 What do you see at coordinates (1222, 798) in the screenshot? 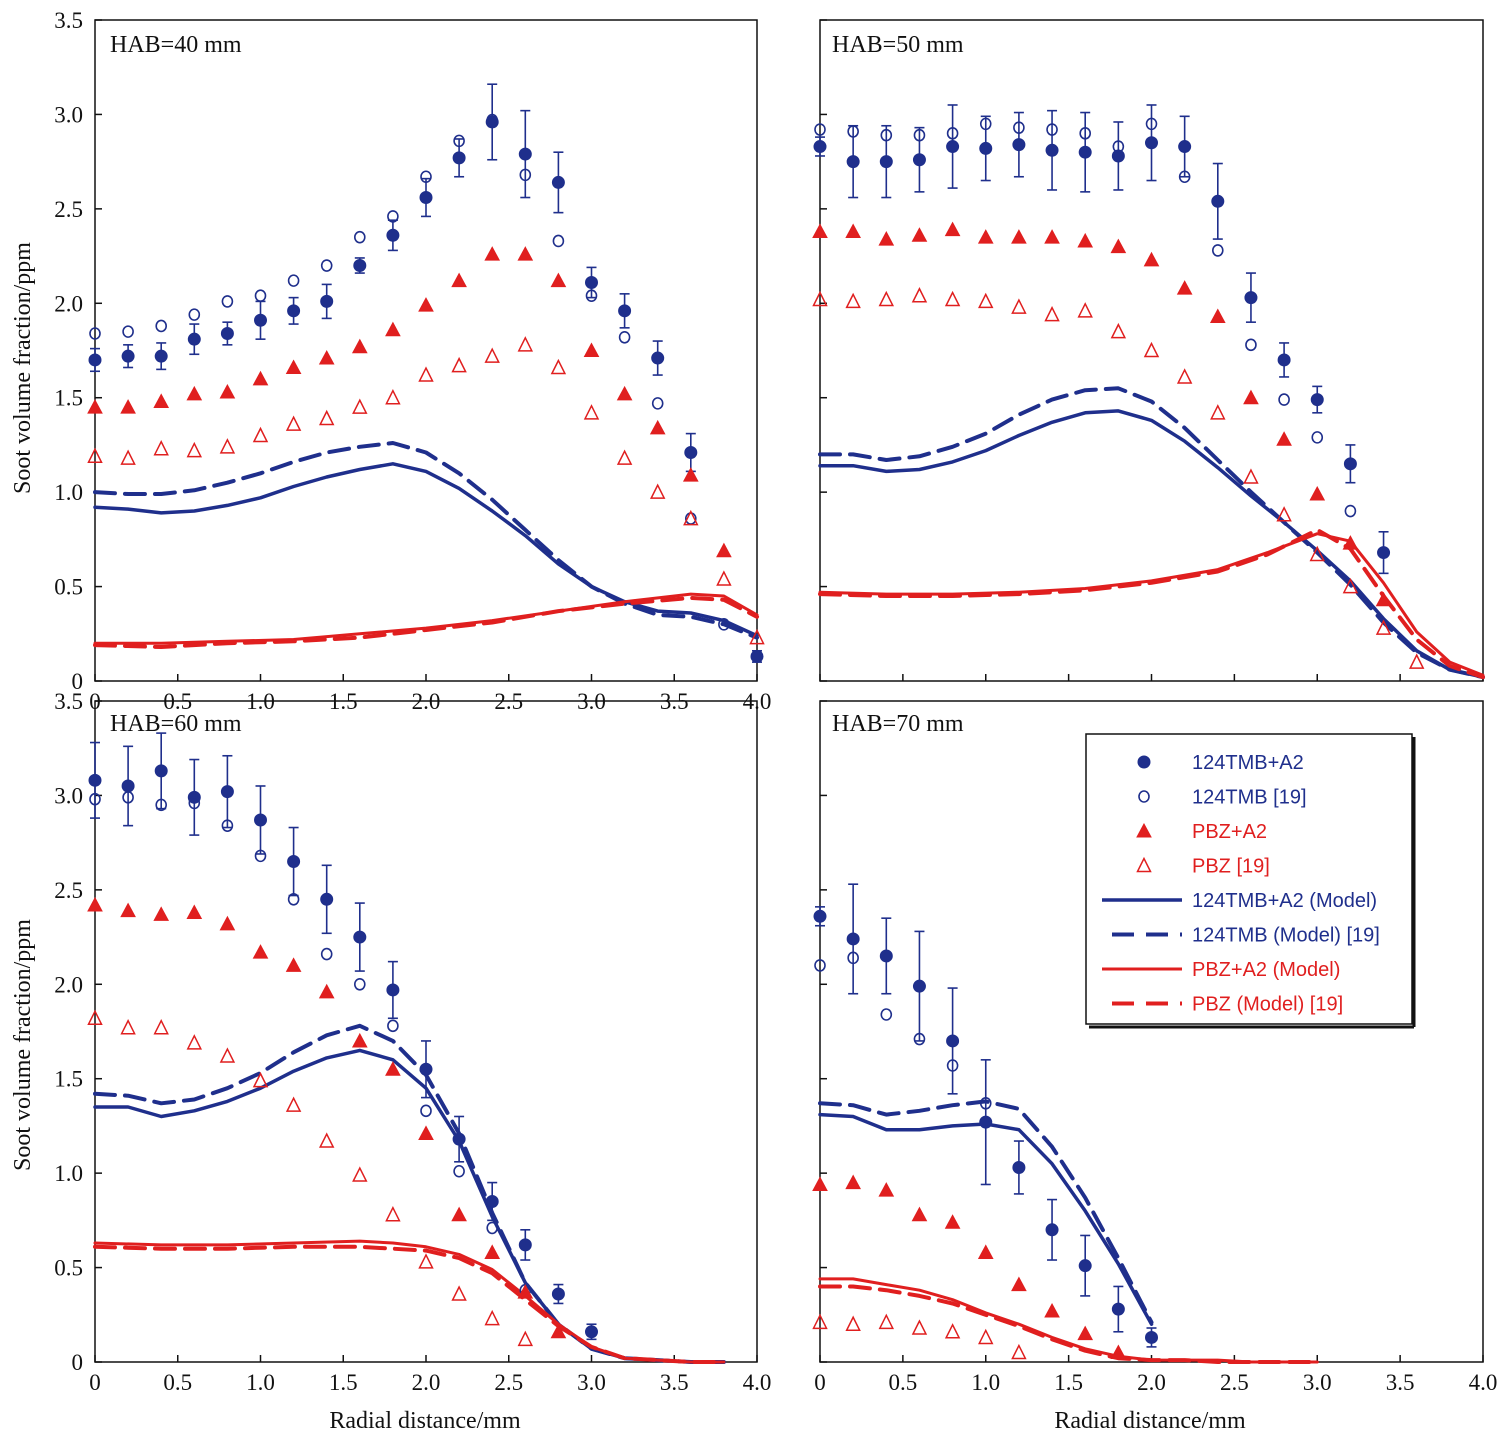
I see `legend-item-124tmb-19-: 124TMB [19]` at bounding box center [1222, 798].